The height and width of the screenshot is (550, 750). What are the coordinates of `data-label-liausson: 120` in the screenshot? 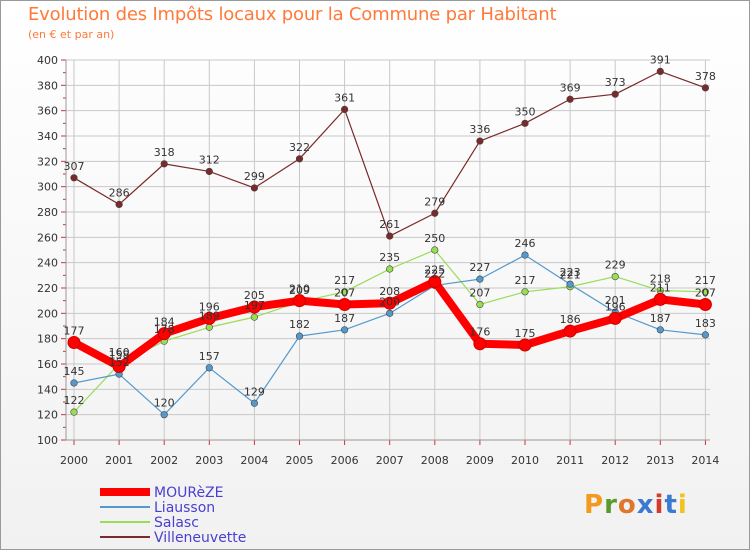 It's located at (164, 403).